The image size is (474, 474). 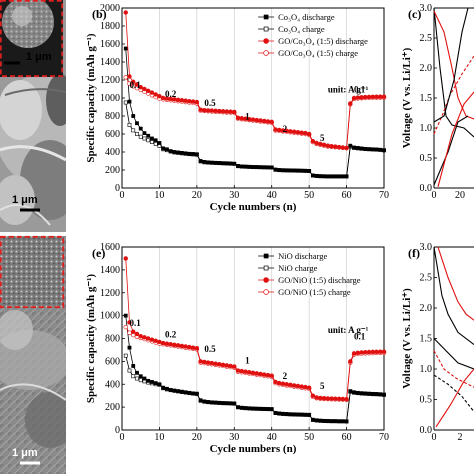 What do you see at coordinates (25, 453) in the screenshot?
I see `scale-label-bottom: 1 μm` at bounding box center [25, 453].